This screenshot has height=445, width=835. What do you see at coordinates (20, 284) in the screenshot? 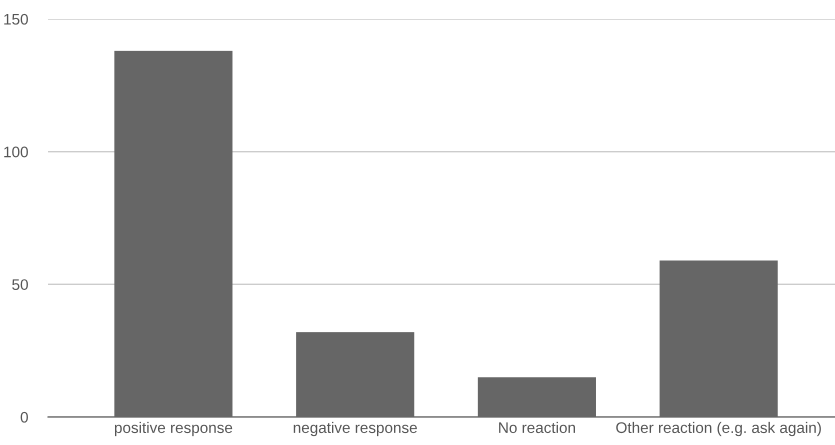
I see `y-tick-label: 50` at bounding box center [20, 284].